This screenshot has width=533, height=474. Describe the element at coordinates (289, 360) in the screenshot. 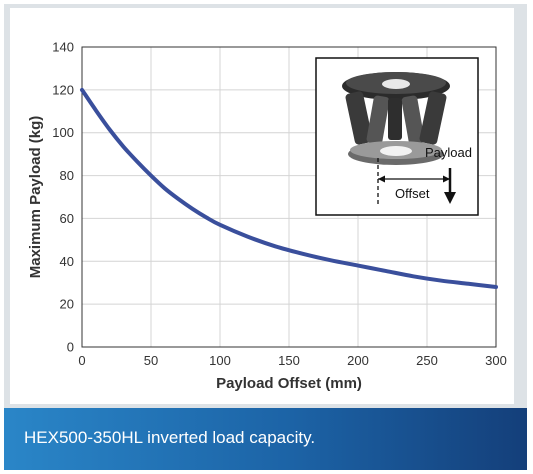

I see `x-tick-label: 150` at that location.